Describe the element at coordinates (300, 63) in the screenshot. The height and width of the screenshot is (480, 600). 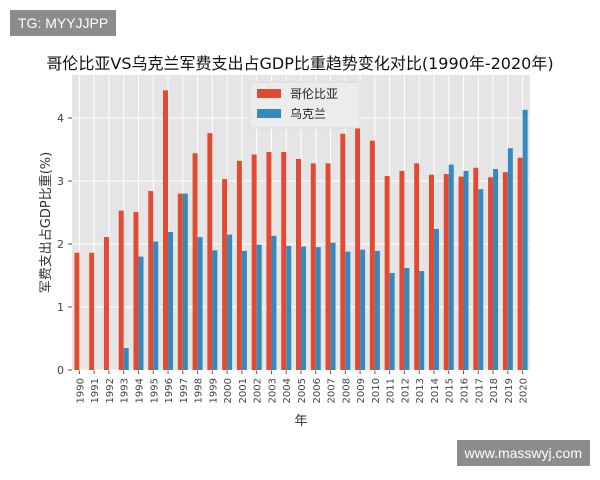
I see `chart-title: 哥伦比亚VS乌克兰军费支出占GDP比重趋势变化对比(1990年-2020年)` at that location.